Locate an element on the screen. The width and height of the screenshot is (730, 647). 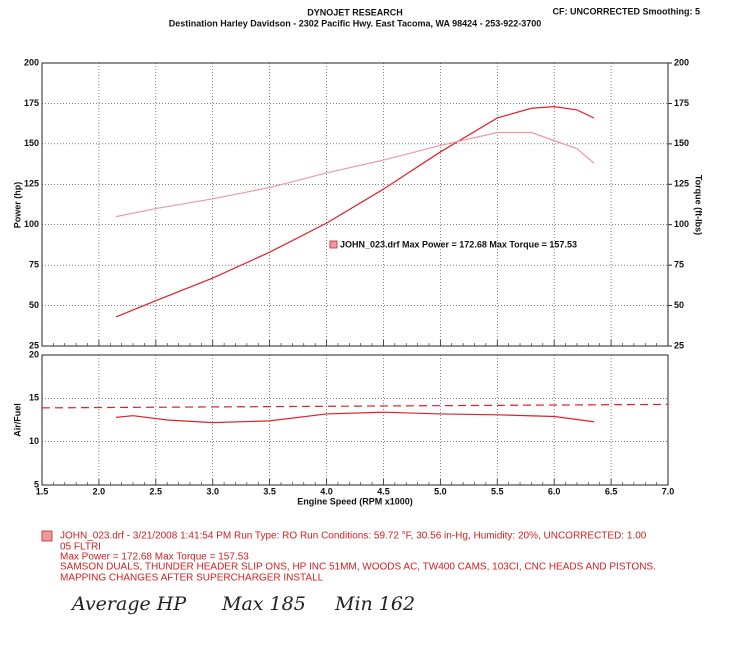
y-tick-label: 75 is located at coordinates (34, 265).